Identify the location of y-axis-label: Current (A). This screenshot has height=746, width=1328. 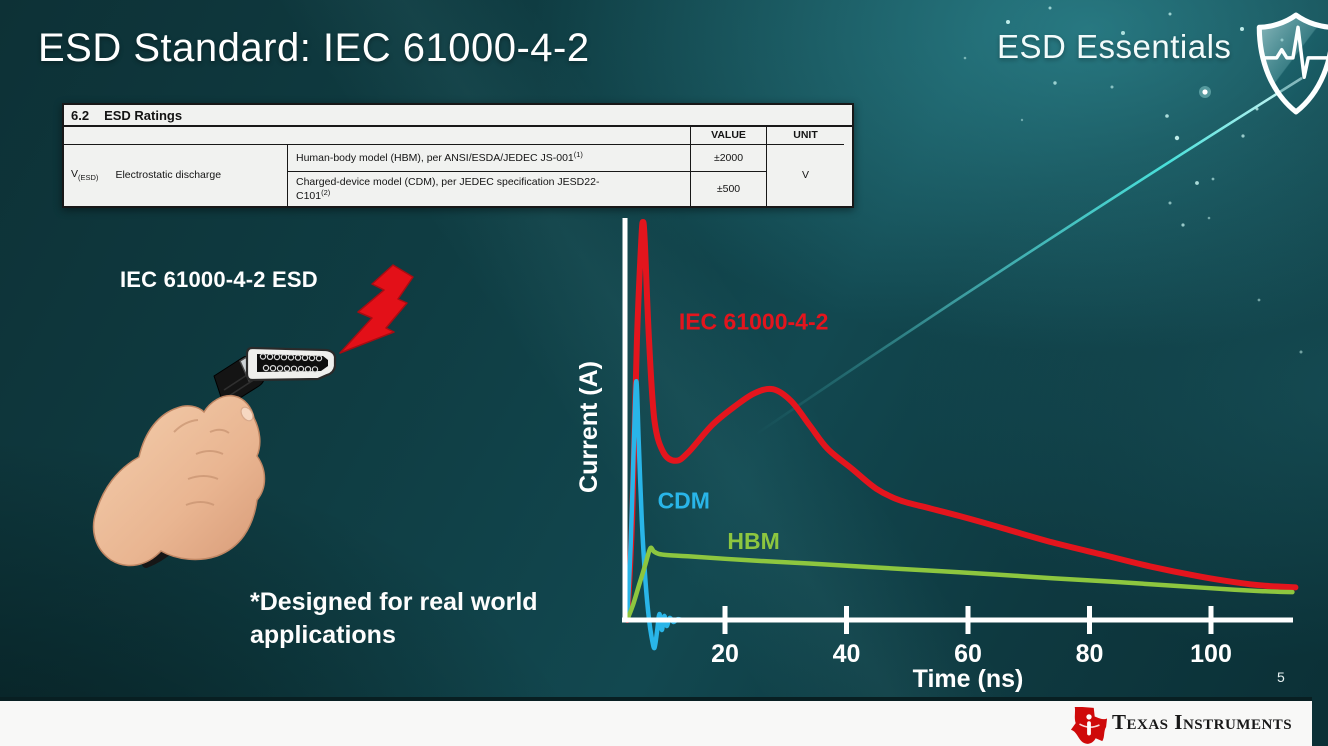
(589, 427).